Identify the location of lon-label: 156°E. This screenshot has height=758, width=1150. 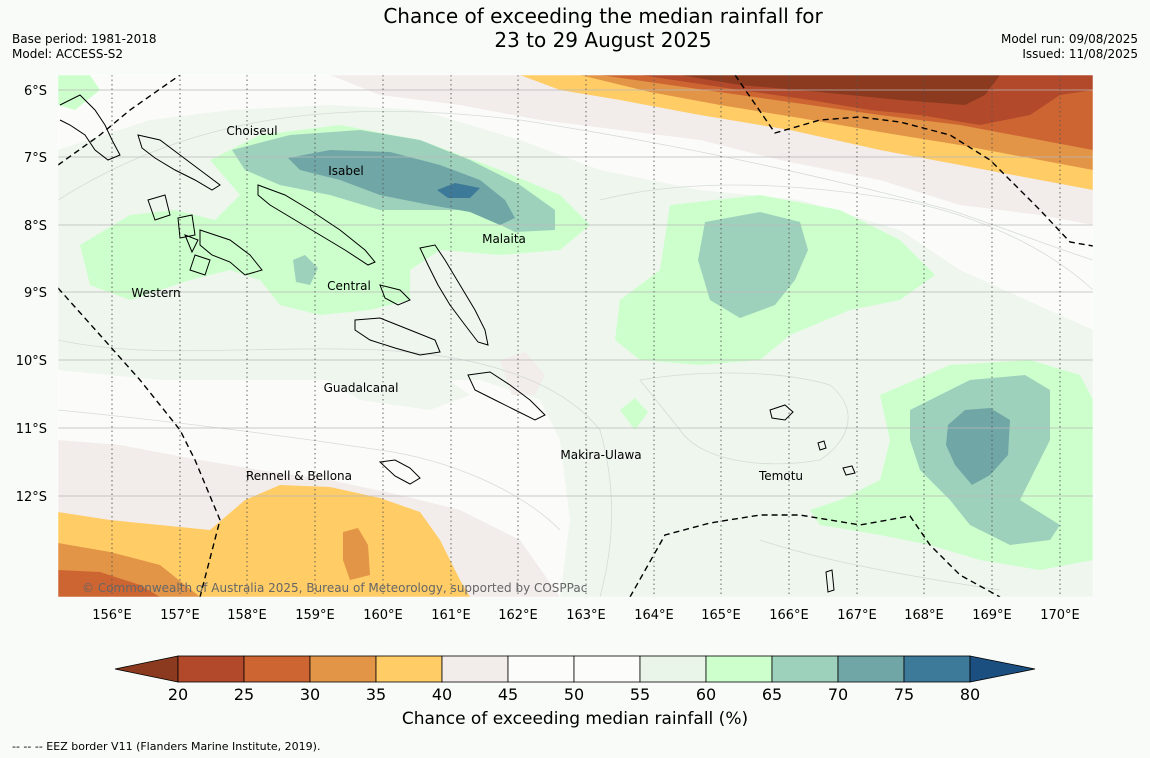
(112, 615).